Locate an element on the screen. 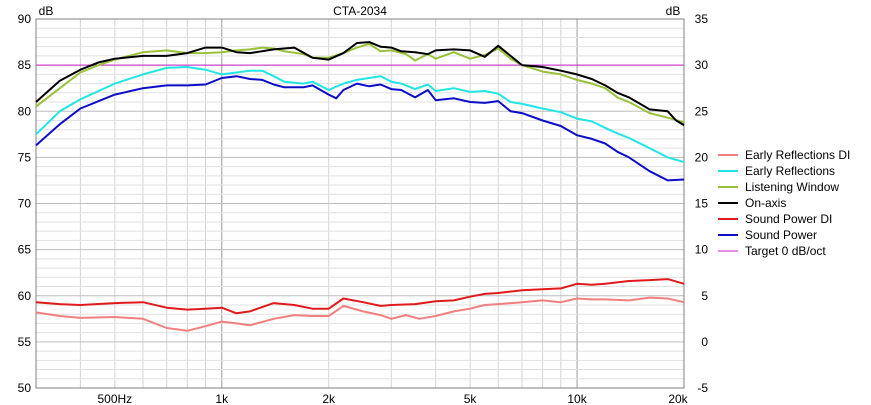 This screenshot has height=405, width=871. y-left-tick-label: 80 is located at coordinates (25, 111).